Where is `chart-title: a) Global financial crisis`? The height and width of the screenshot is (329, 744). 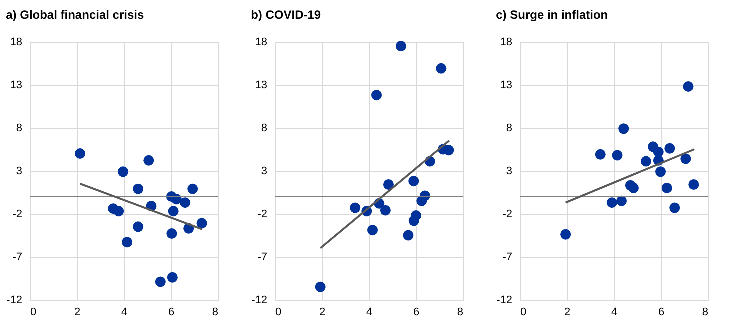
chart-title: a) Global financial crisis is located at coordinates (75, 15).